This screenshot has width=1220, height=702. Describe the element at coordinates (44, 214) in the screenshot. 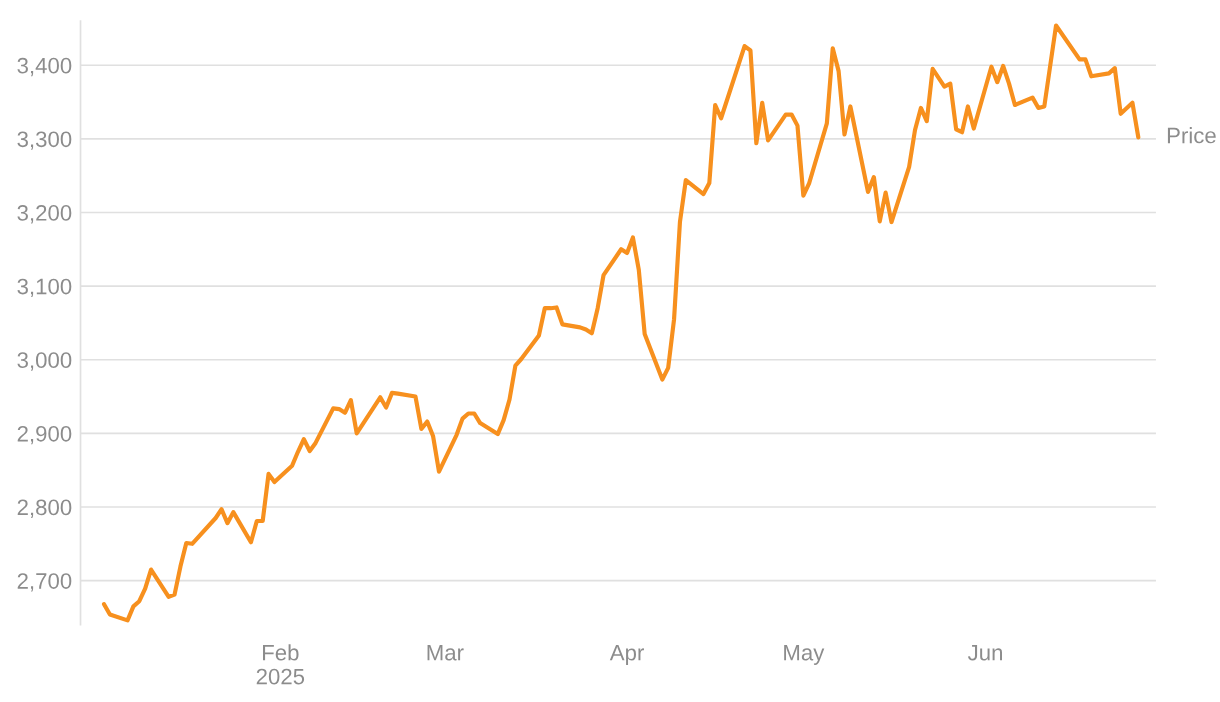

I see `y-tick-label: 3,200` at that location.